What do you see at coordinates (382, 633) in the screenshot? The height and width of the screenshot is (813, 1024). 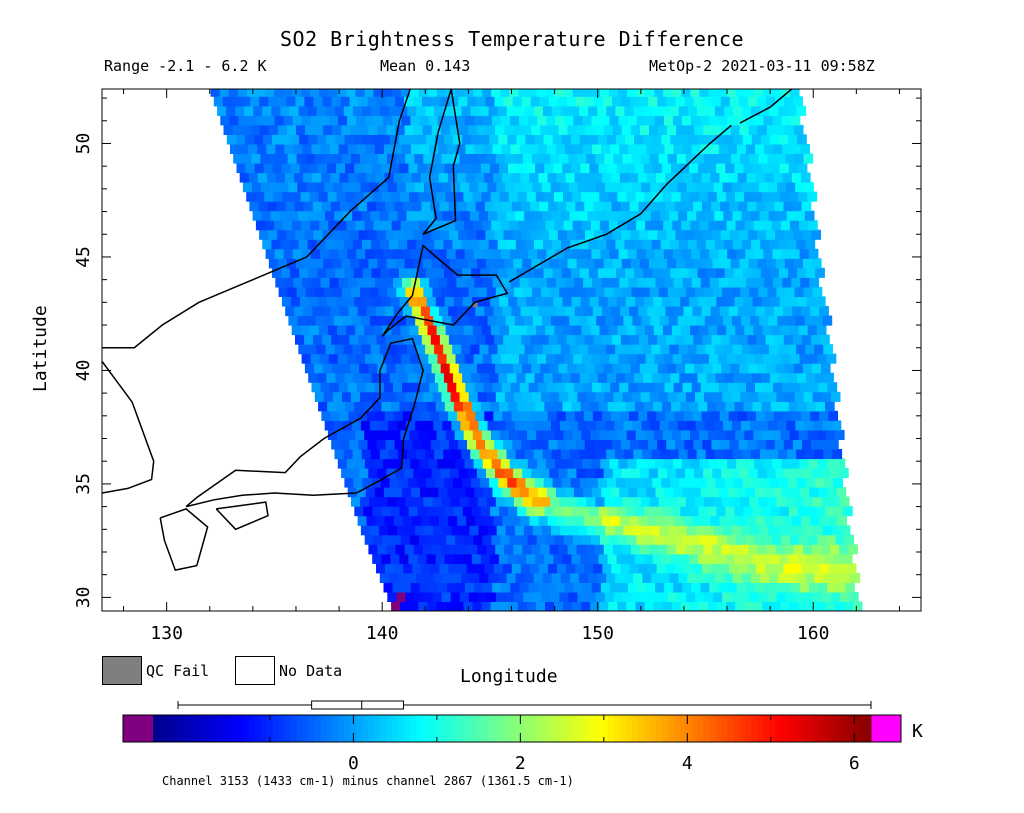 I see `x-tick-label: 140` at bounding box center [382, 633].